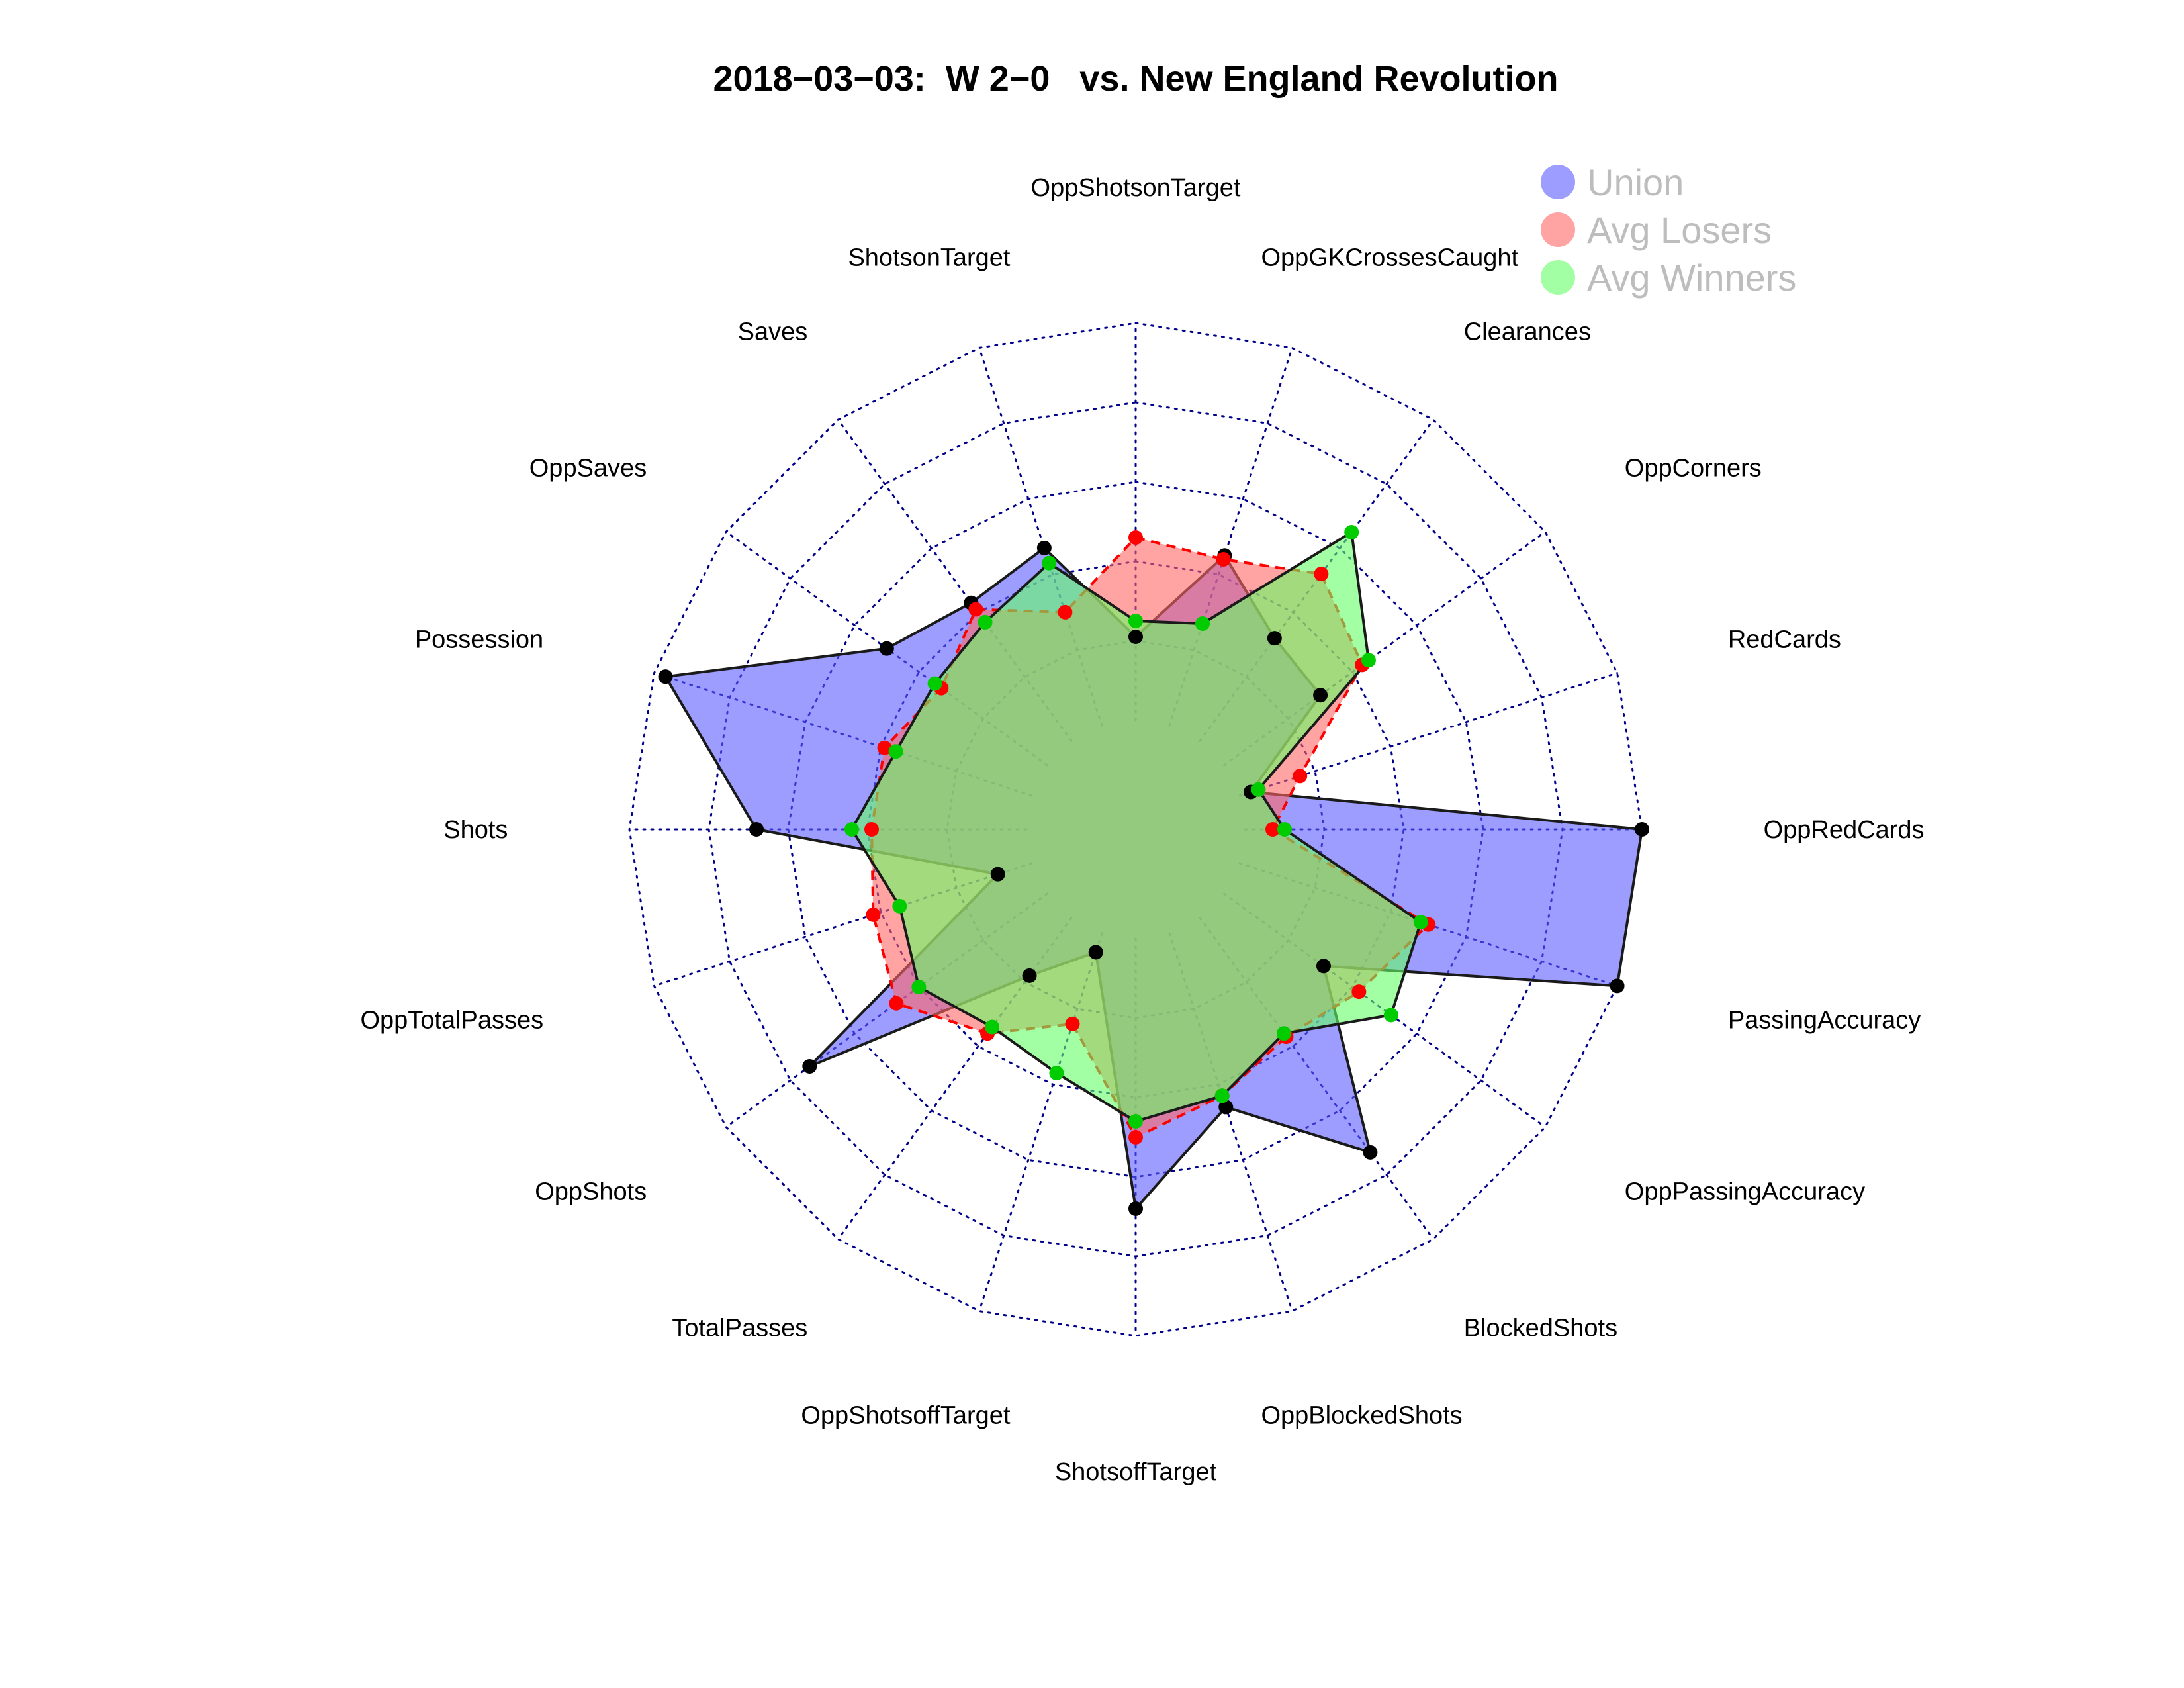  I want to click on axis-label-totalpasses: TotalPasses, so click(739, 1328).